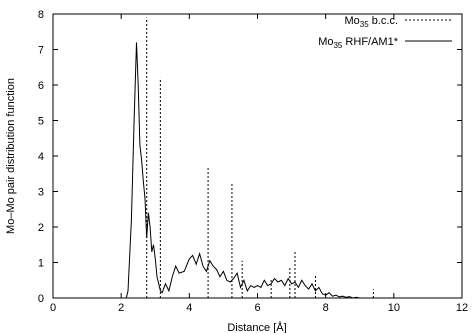 The height and width of the screenshot is (333, 473). What do you see at coordinates (41, 86) in the screenshot?
I see `y-tick-label: 6` at bounding box center [41, 86].